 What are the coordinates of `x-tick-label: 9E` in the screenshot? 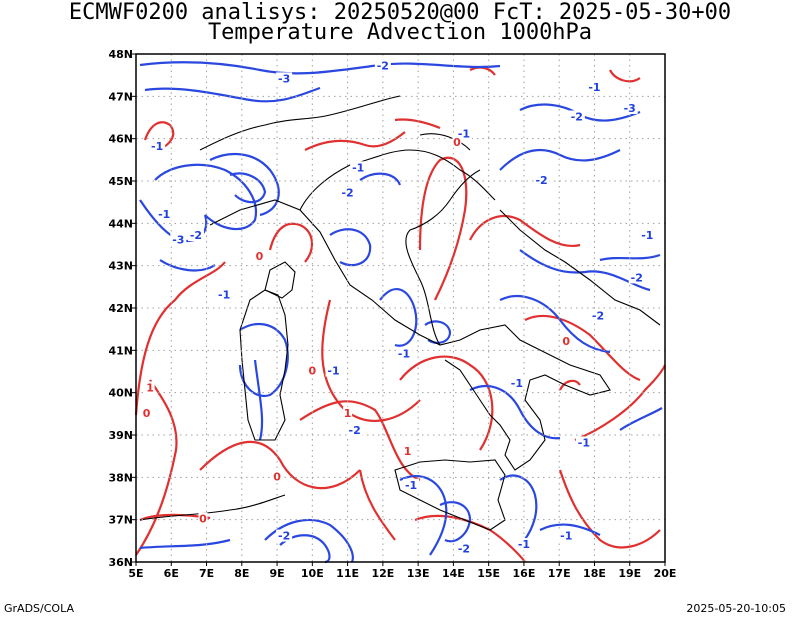 It's located at (276, 573).